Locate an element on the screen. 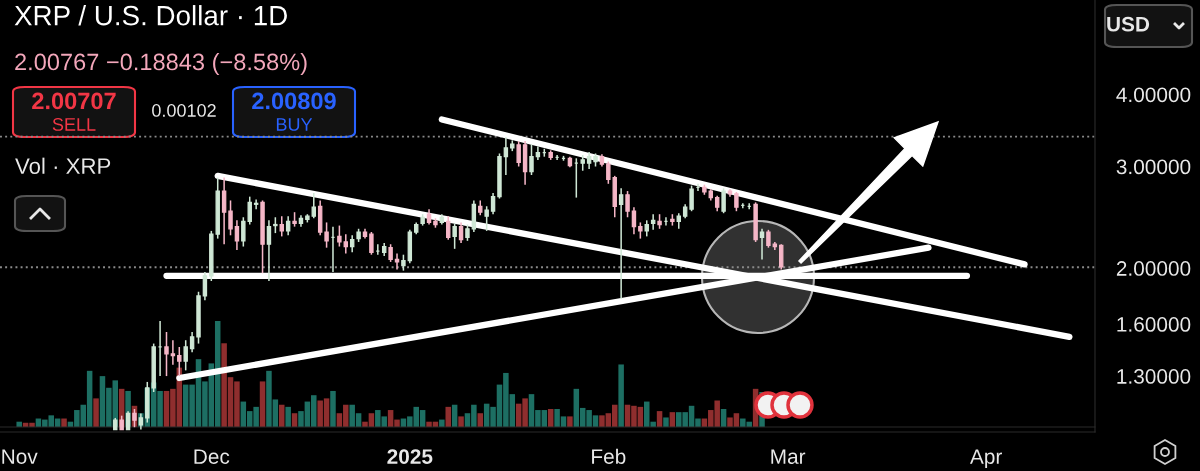  annotation: 0.00102 is located at coordinates (184, 110).